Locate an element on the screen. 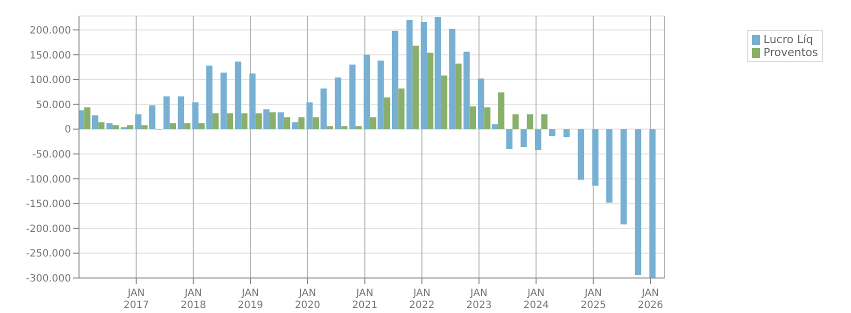 The image size is (851, 313). y-tick-label: 150.000 is located at coordinates (50, 56).